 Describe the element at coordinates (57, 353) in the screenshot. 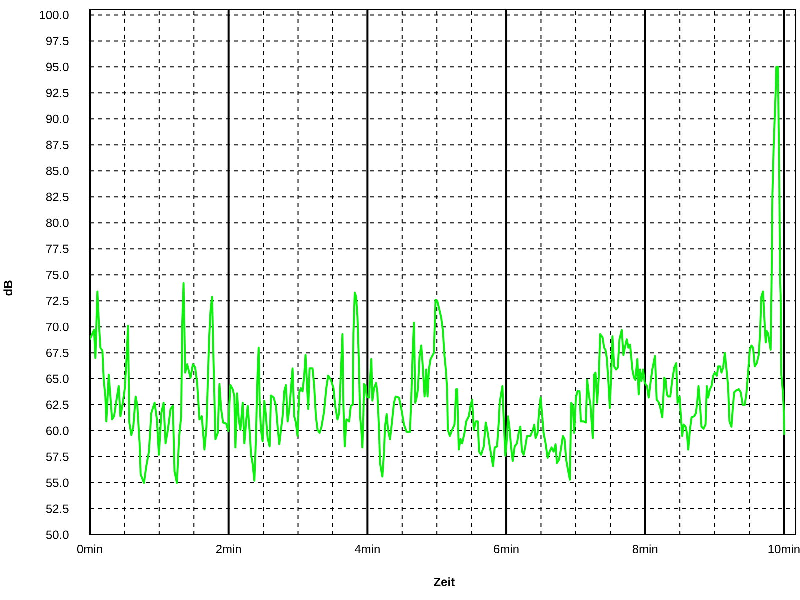

I see `y-tick-label: 67.5` at that location.